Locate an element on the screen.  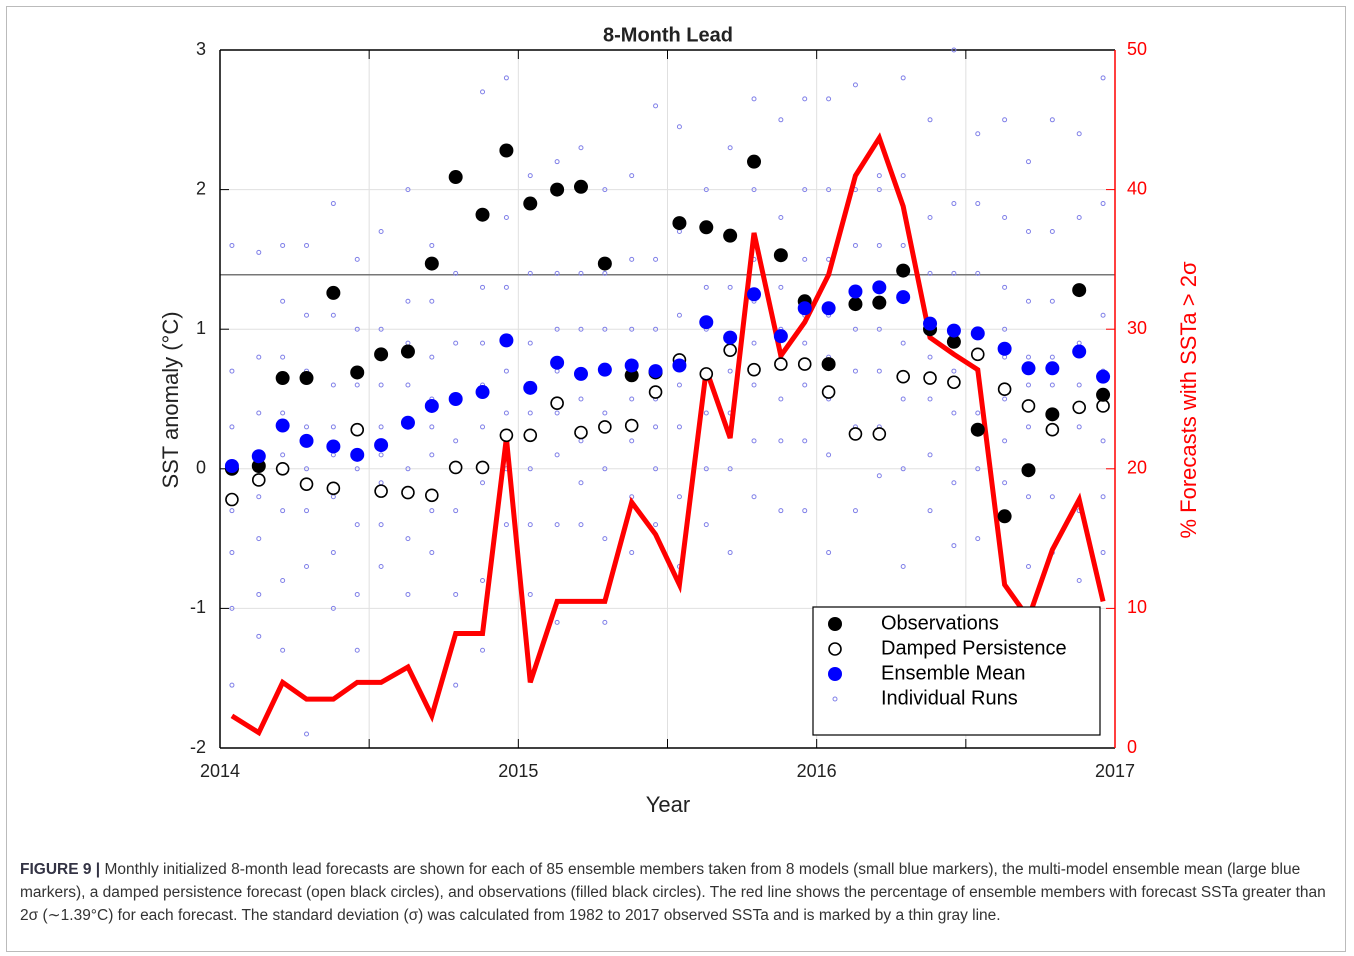
legend-box is located at coordinates (956, 671).